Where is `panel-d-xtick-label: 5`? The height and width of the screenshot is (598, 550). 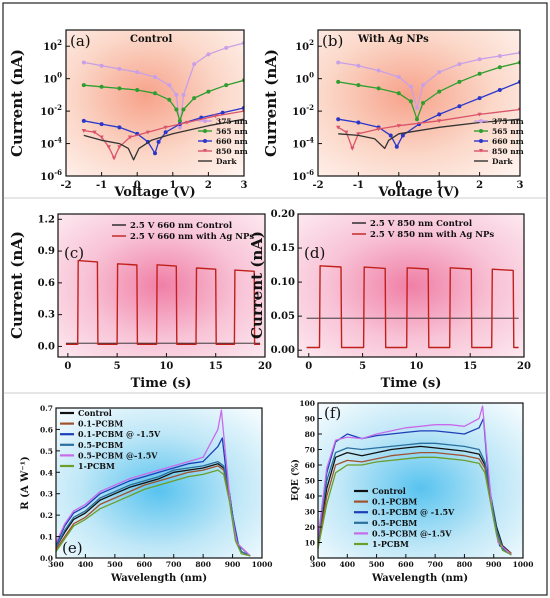 panel-d-xtick-label: 5 is located at coordinates (362, 366).